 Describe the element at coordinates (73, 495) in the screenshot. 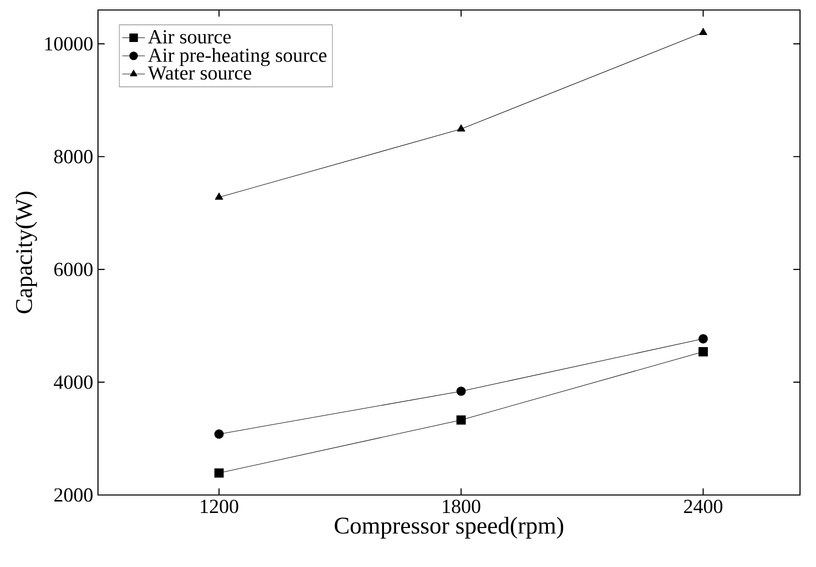

I see `y-tick-label: 2000` at that location.